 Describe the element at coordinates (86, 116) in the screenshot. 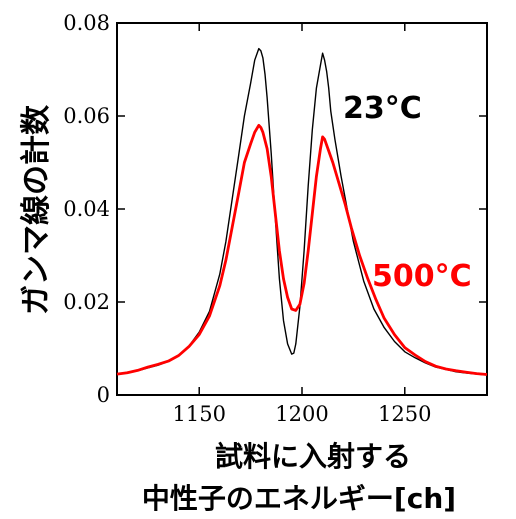

I see `y-tick-label: 0.06` at that location.